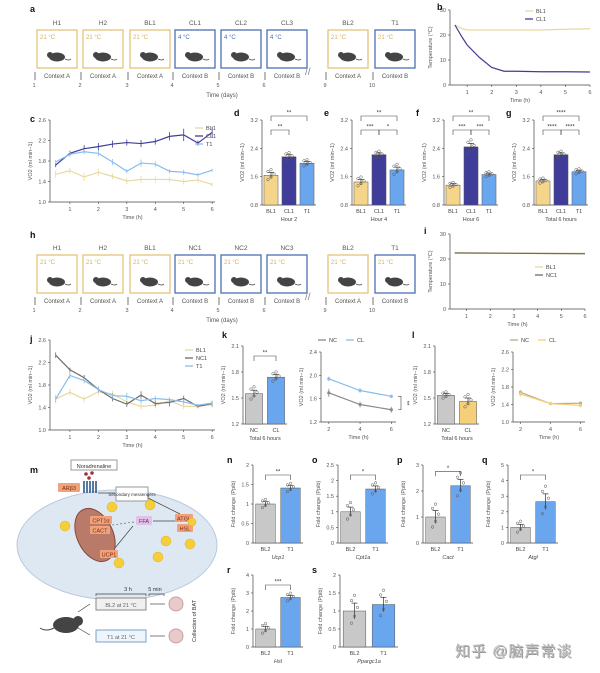 This screenshot has height=673, width=600. I want to click on x-axis-label: Hour 4, so click(379, 220).